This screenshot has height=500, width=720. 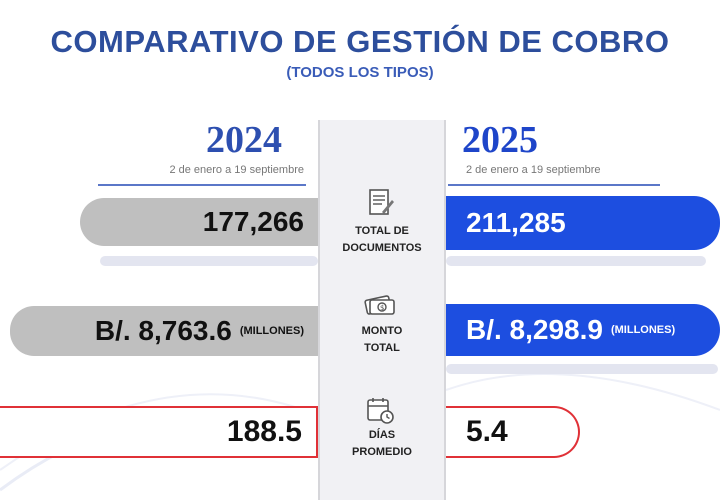 What do you see at coordinates (382, 444) in the screenshot?
I see `days-label: DÍAS PROMEDIO` at bounding box center [382, 444].